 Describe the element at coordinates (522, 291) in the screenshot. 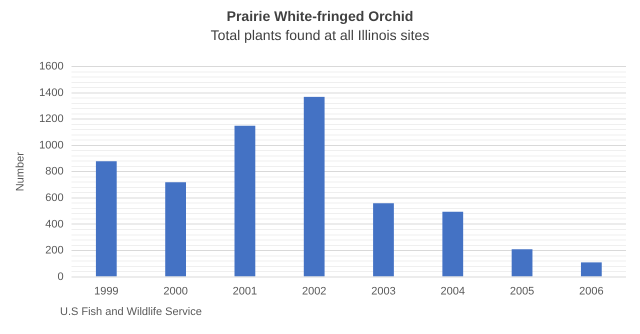

I see `x-tick-label: 2005` at that location.